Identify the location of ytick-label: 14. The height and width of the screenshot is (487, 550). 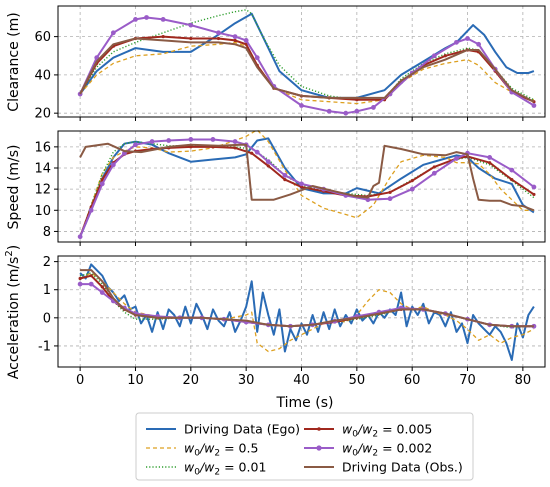
(42, 169).